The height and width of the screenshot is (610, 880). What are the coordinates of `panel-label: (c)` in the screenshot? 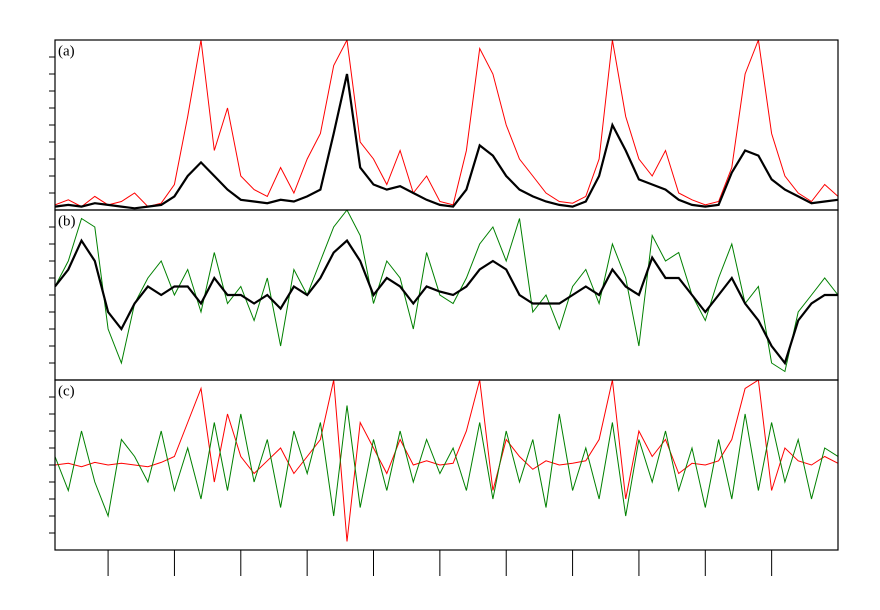 It's located at (66, 391).